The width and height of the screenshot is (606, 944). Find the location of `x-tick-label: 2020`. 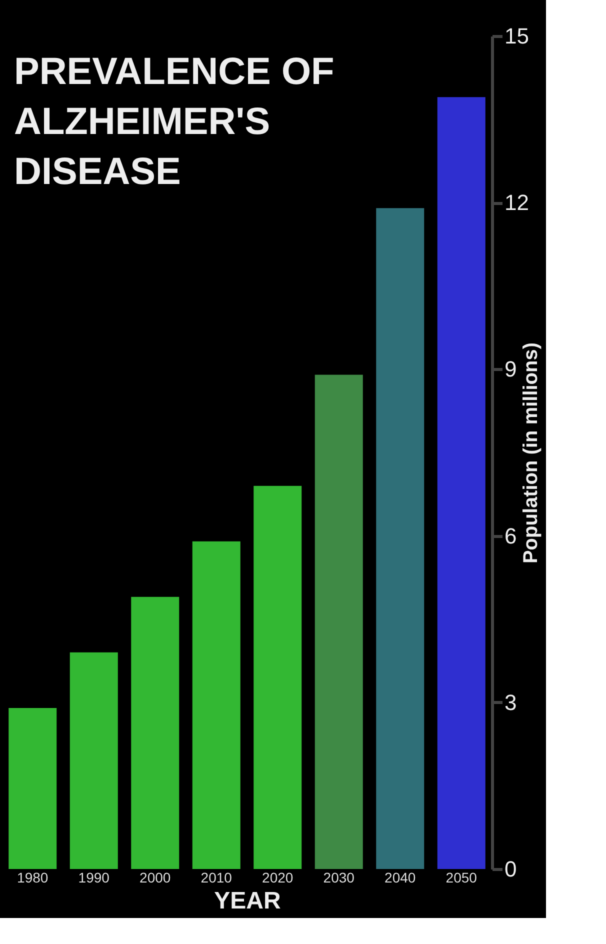

x-tick-label: 2020 is located at coordinates (278, 878).